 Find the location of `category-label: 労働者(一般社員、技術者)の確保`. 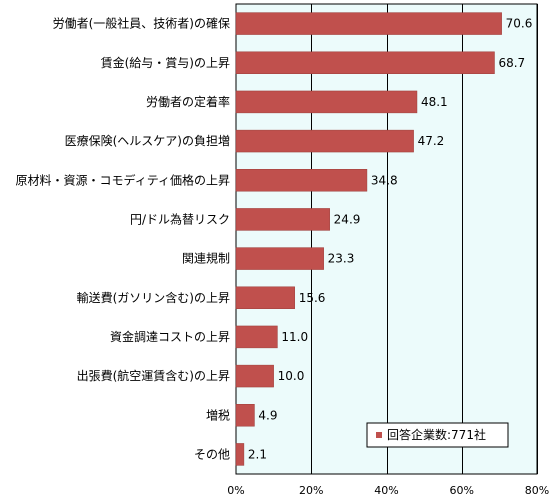

category-label: 労働者(一般社員、技術者)の確保 is located at coordinates (141, 23).